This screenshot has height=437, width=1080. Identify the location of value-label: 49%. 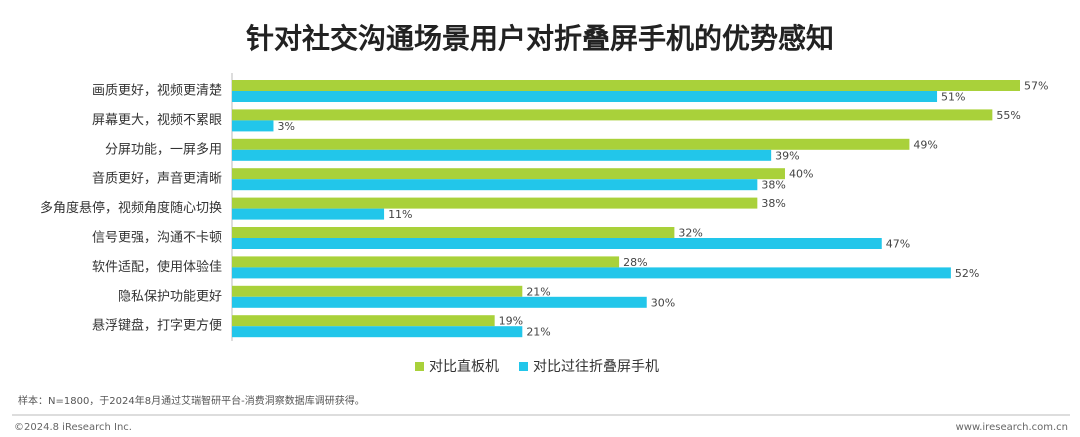
(925, 144).